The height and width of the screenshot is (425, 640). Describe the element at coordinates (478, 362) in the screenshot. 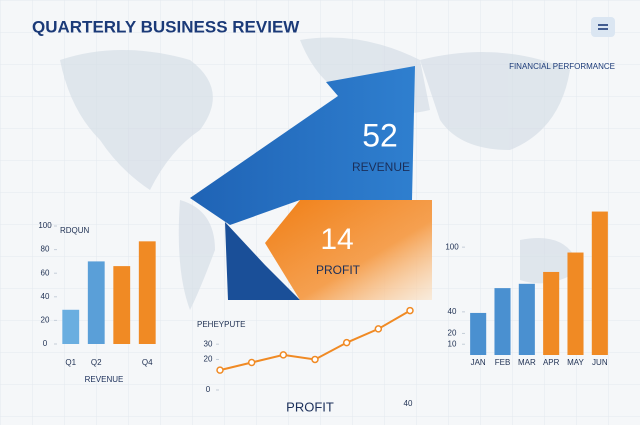

I see `x-tick-label: JAN` at that location.